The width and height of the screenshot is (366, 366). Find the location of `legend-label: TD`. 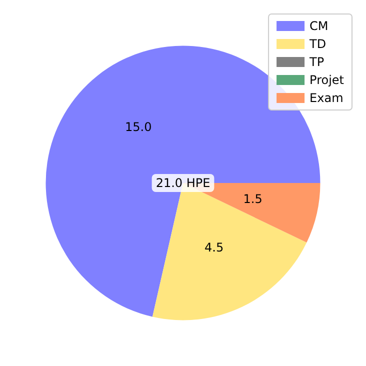

legend-label: TD is located at coordinates (317, 44).